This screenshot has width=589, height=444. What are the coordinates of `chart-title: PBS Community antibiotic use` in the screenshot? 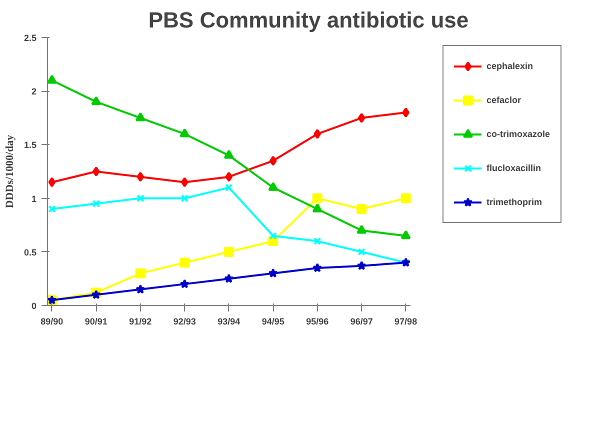 It's located at (308, 20).